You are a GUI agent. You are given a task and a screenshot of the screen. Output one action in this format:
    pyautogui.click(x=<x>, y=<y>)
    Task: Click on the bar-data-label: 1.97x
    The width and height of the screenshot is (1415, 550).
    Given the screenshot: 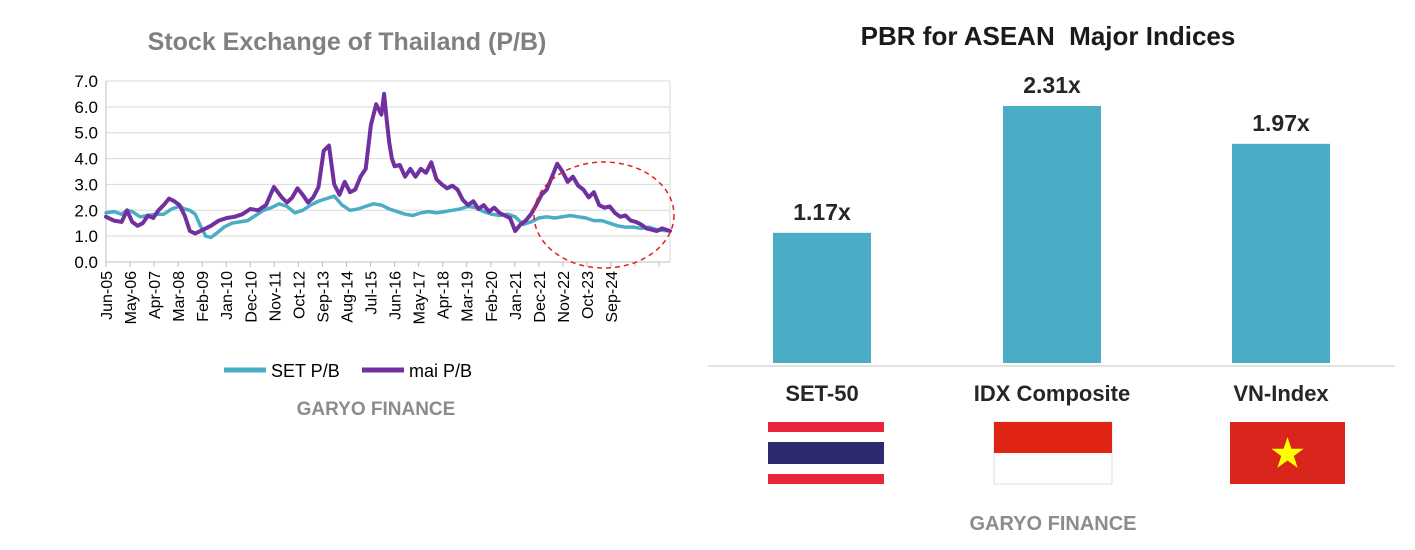 What is the action you would take?
    pyautogui.click(x=1281, y=123)
    